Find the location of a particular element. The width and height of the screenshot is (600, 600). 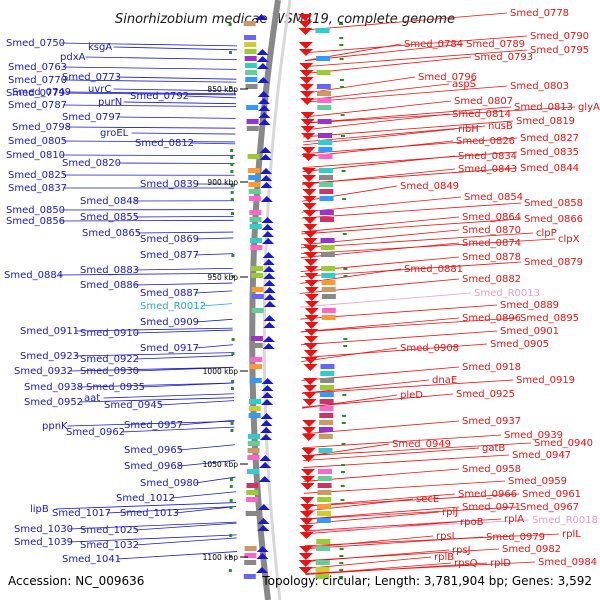

gene-label-right: rplD is located at coordinates (500, 563).